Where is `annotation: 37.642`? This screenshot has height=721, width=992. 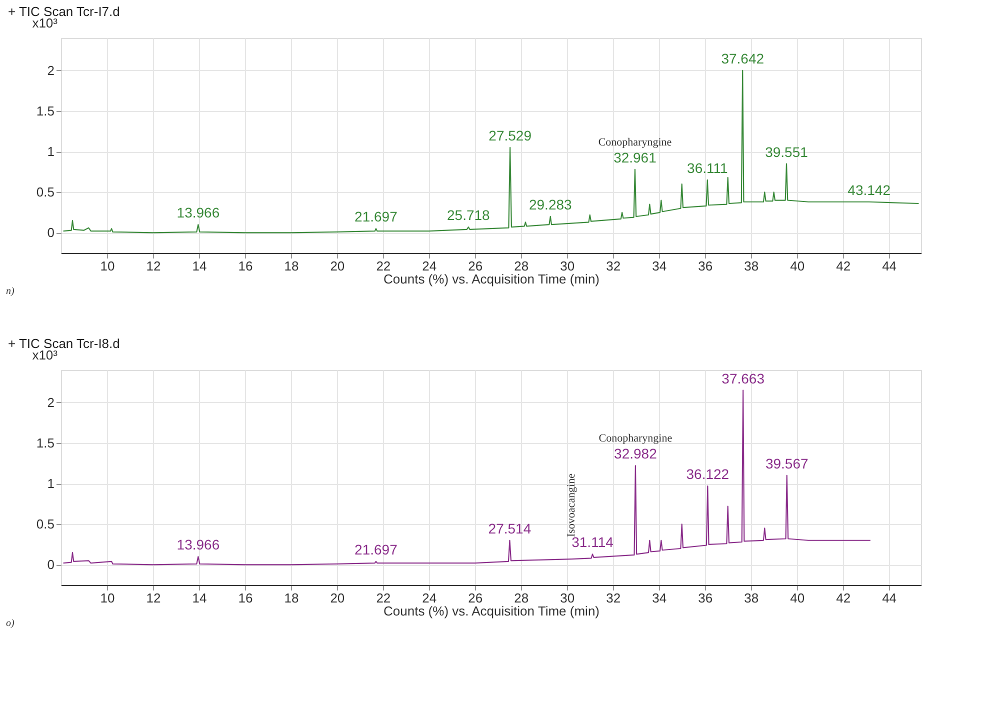
annotation: 37.642 is located at coordinates (742, 58).